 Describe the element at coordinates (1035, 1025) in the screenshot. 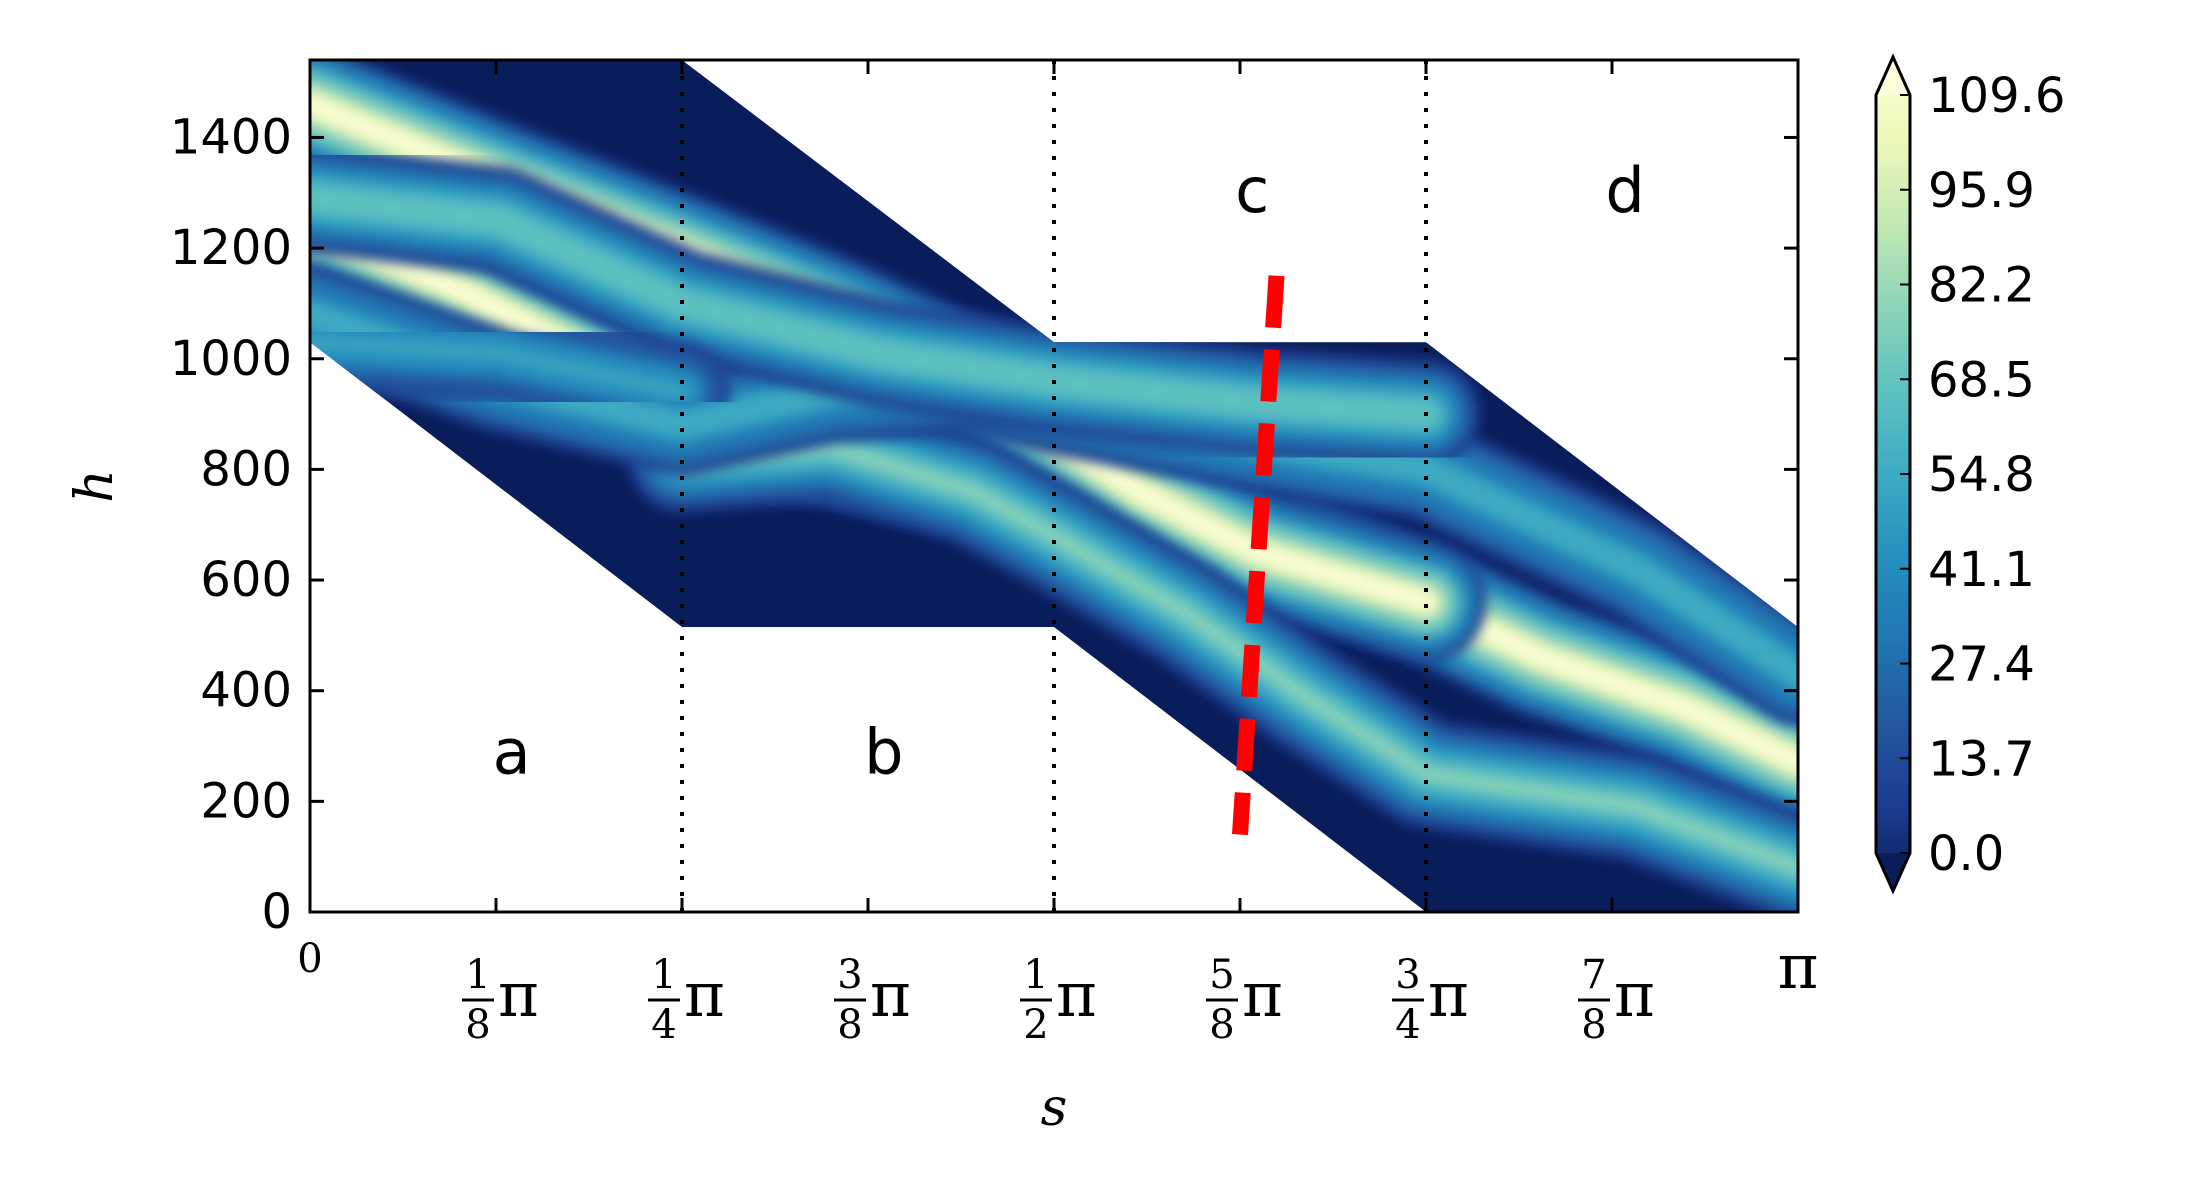

I see `x-tick-denominator: 2` at that location.